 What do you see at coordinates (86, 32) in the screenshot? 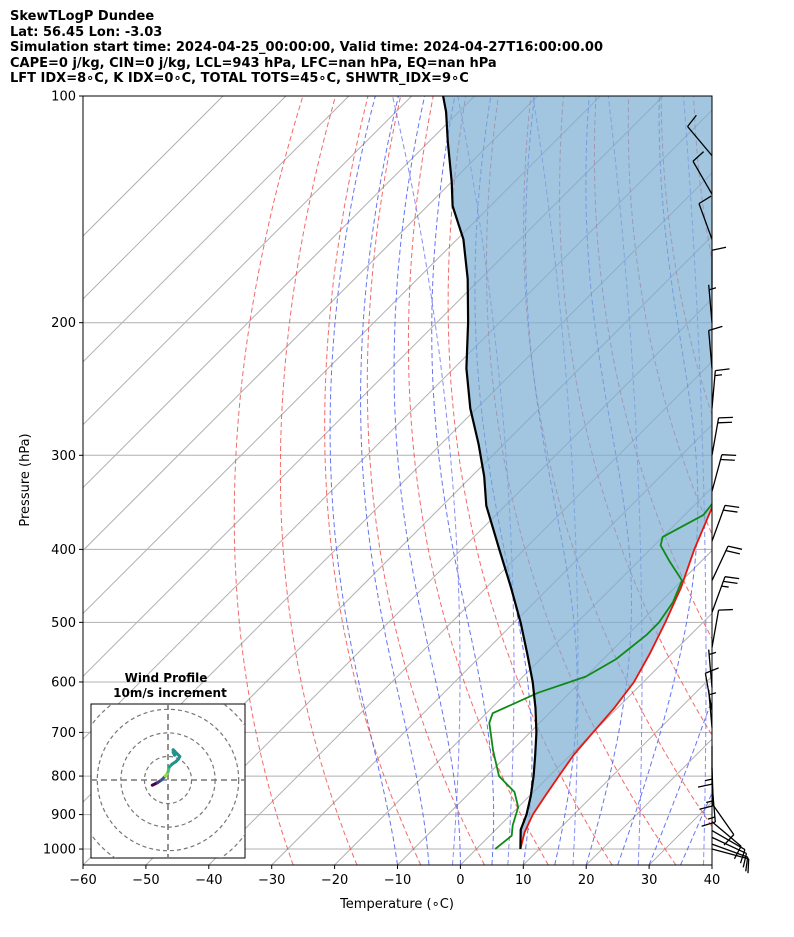
I see `station-location: Lat: 56.45 Lon: -3.03` at bounding box center [86, 32].